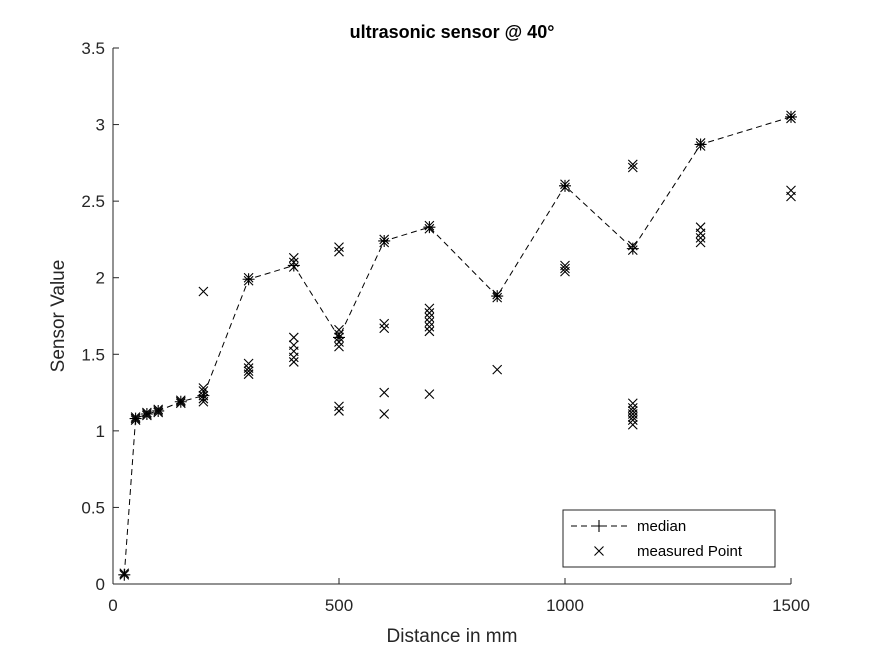 This screenshot has width=875, height=656. Describe the element at coordinates (599, 526) in the screenshot. I see `legend-median-plus-marker` at that location.